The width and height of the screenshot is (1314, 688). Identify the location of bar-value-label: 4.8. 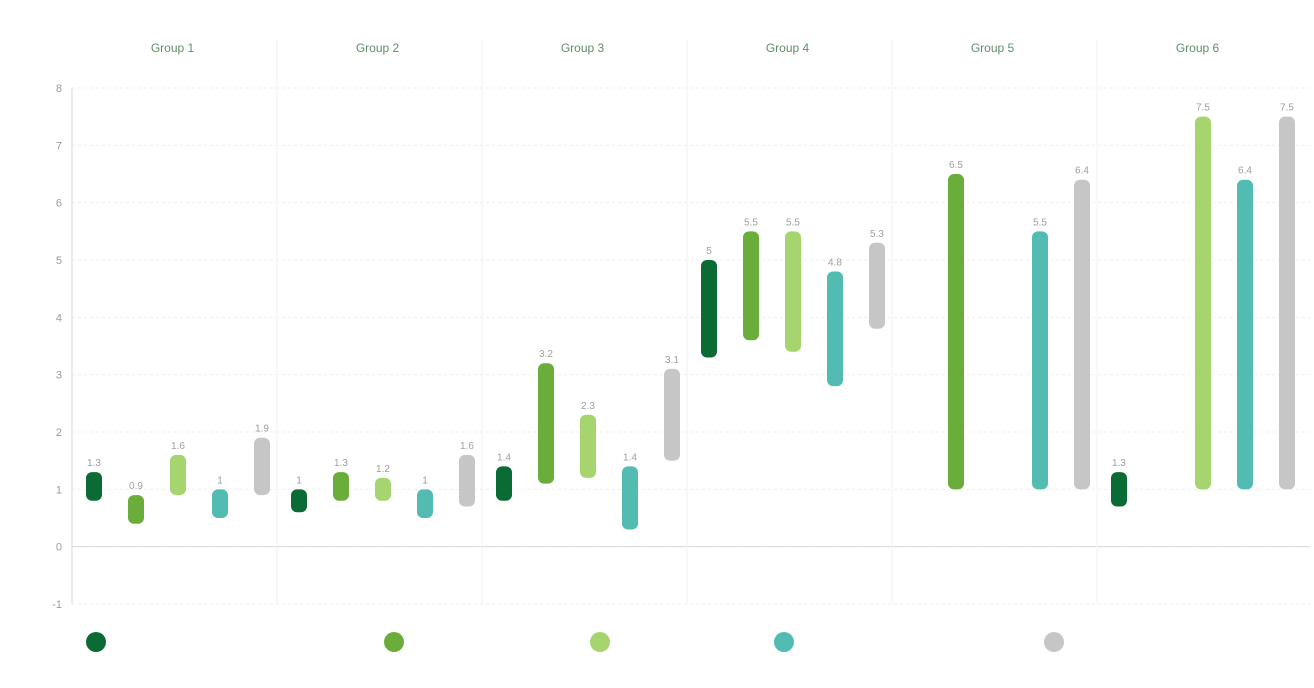
(835, 262).